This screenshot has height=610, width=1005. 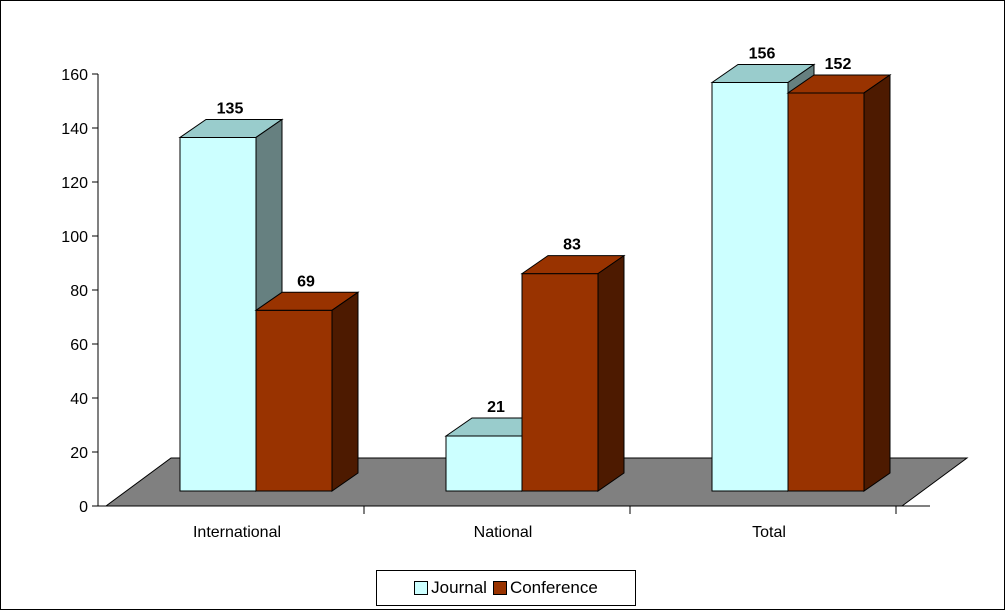 What do you see at coordinates (74, 129) in the screenshot?
I see `y-tick-label: 140` at bounding box center [74, 129].